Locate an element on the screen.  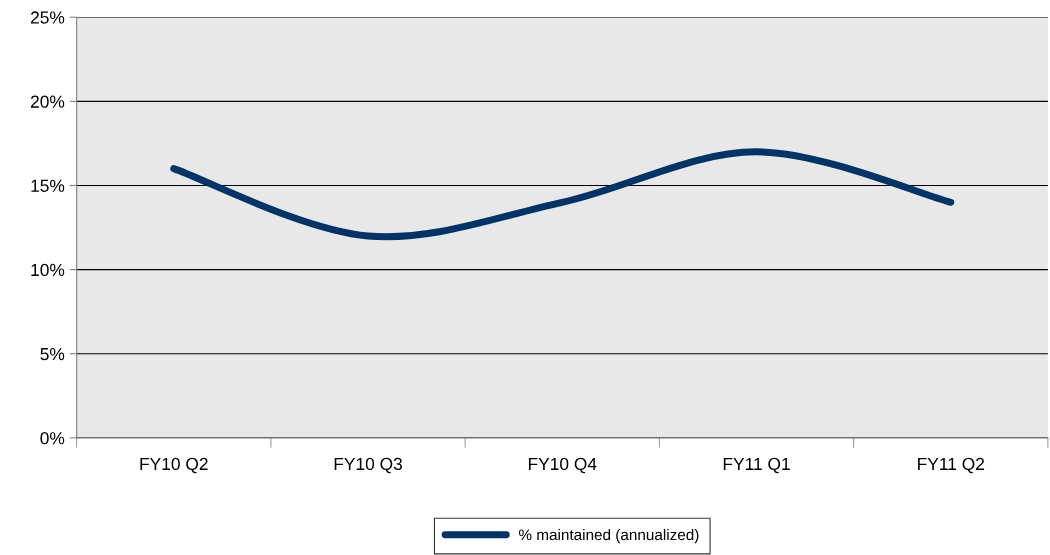
x-tick-label: FY10 Q4 is located at coordinates (562, 465).